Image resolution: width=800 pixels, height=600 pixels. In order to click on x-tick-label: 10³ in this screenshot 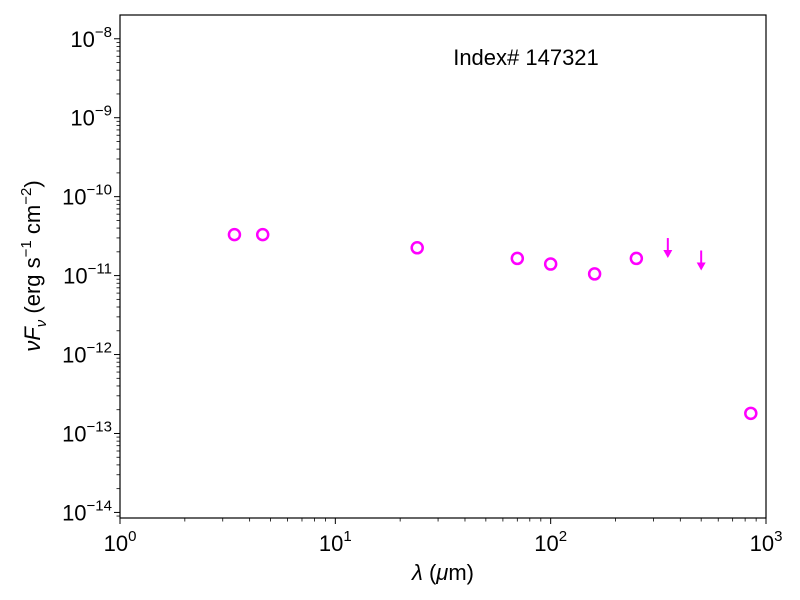, I will do `click(766, 542)`.